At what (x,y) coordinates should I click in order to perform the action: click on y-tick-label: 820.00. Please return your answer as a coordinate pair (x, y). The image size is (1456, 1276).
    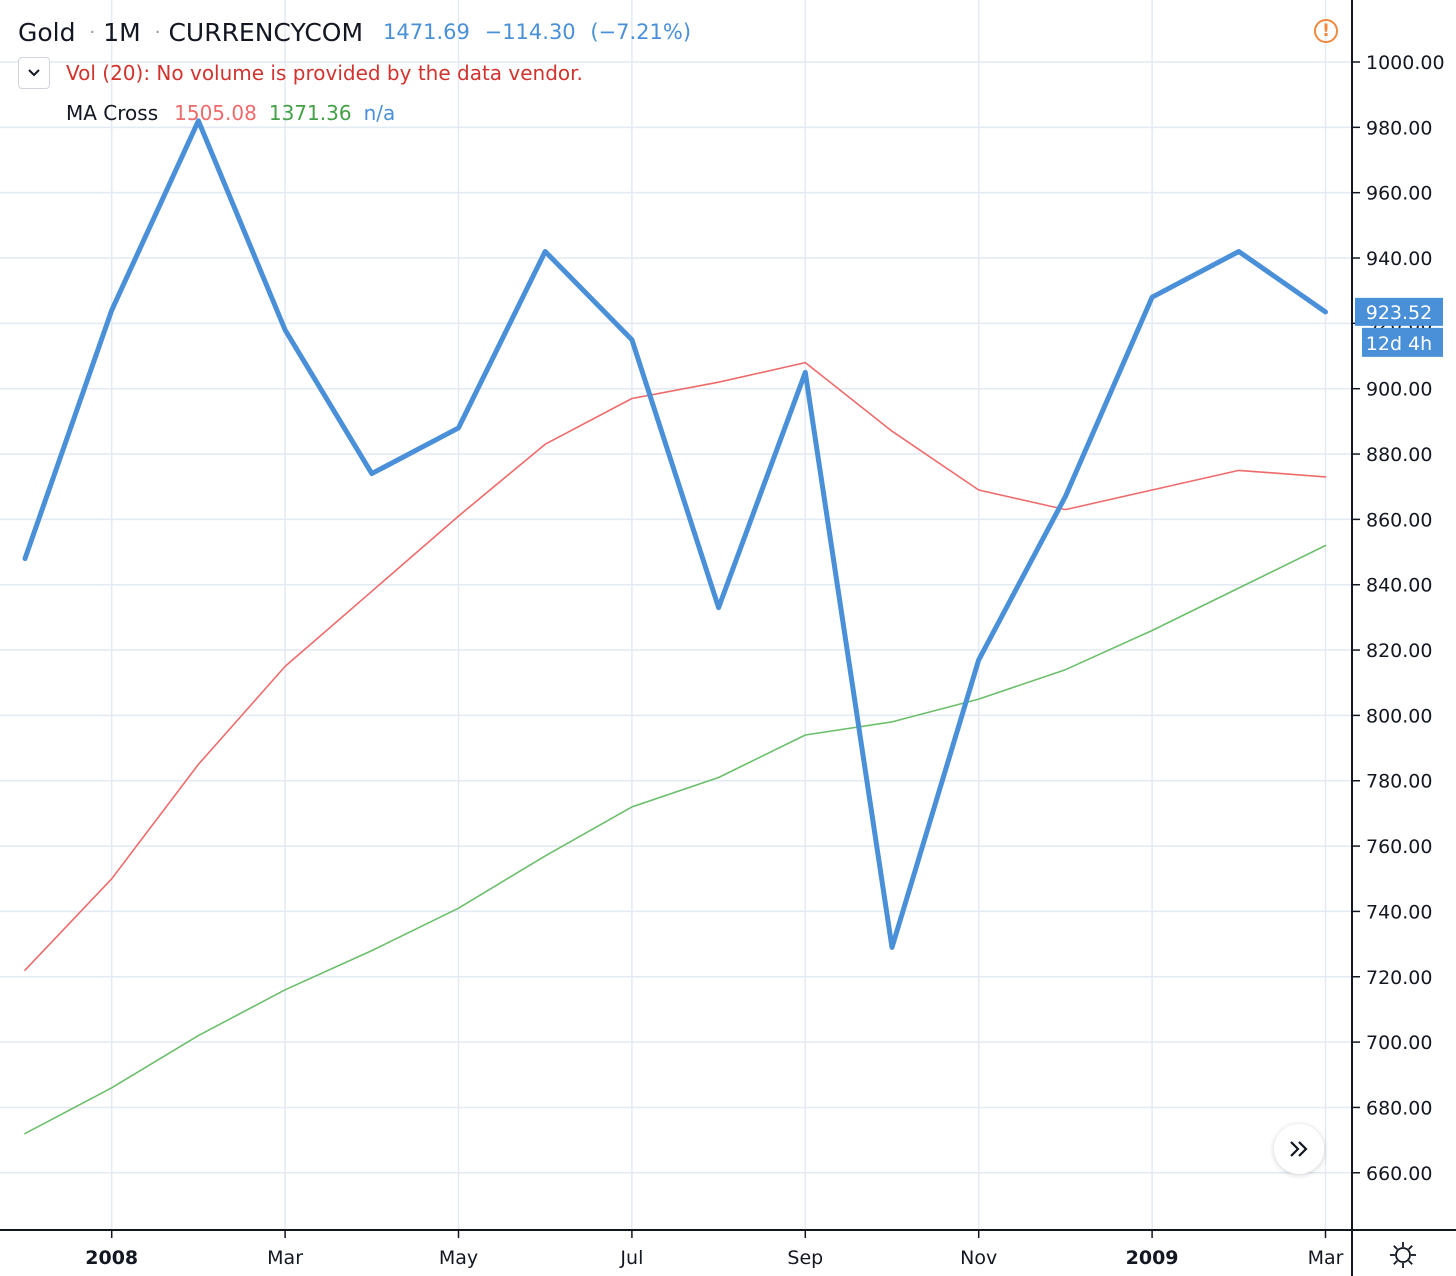
    Looking at the image, I should click on (1399, 651).